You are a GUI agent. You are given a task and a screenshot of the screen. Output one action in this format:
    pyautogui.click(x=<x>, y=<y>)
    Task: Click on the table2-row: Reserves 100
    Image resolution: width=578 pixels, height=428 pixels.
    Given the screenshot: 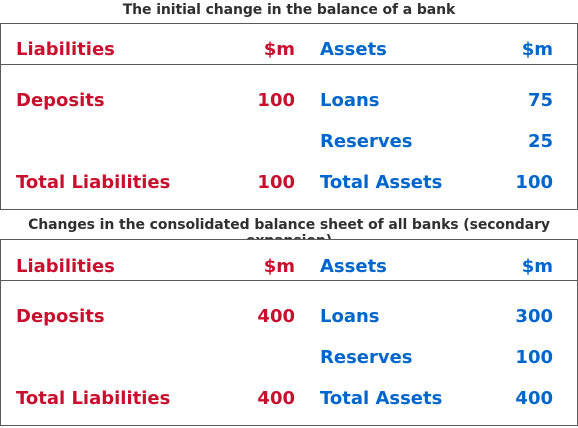 What is the action you would take?
    pyautogui.click(x=289, y=367)
    